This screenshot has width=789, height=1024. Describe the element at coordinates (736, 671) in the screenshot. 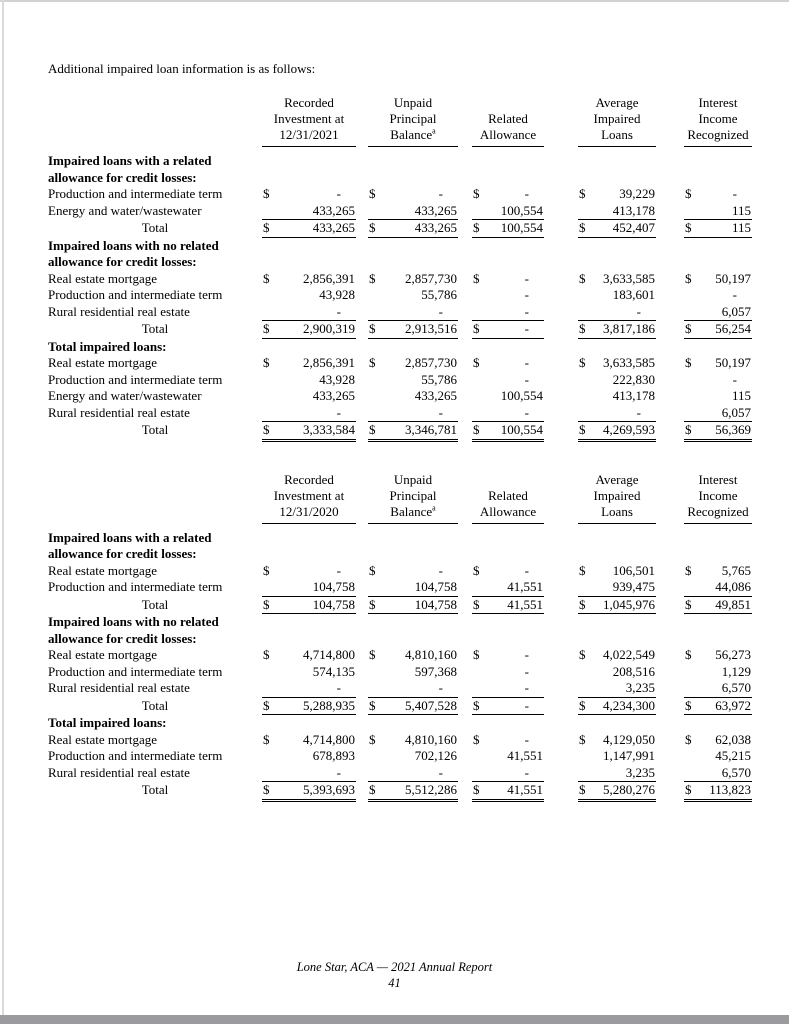

I see `amount-value: 1,129` at that location.